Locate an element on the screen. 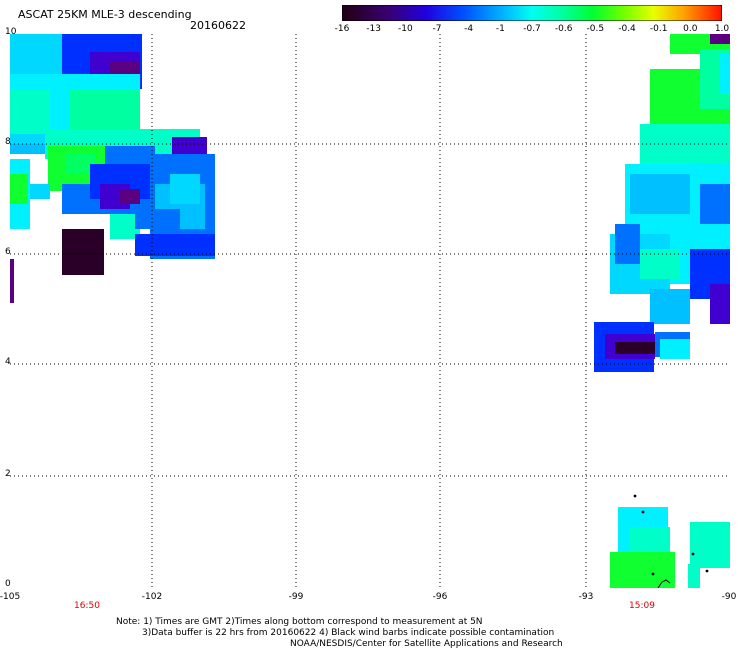 This screenshot has height=650, width=740. colorbar-label: 0.0 is located at coordinates (690, 29).